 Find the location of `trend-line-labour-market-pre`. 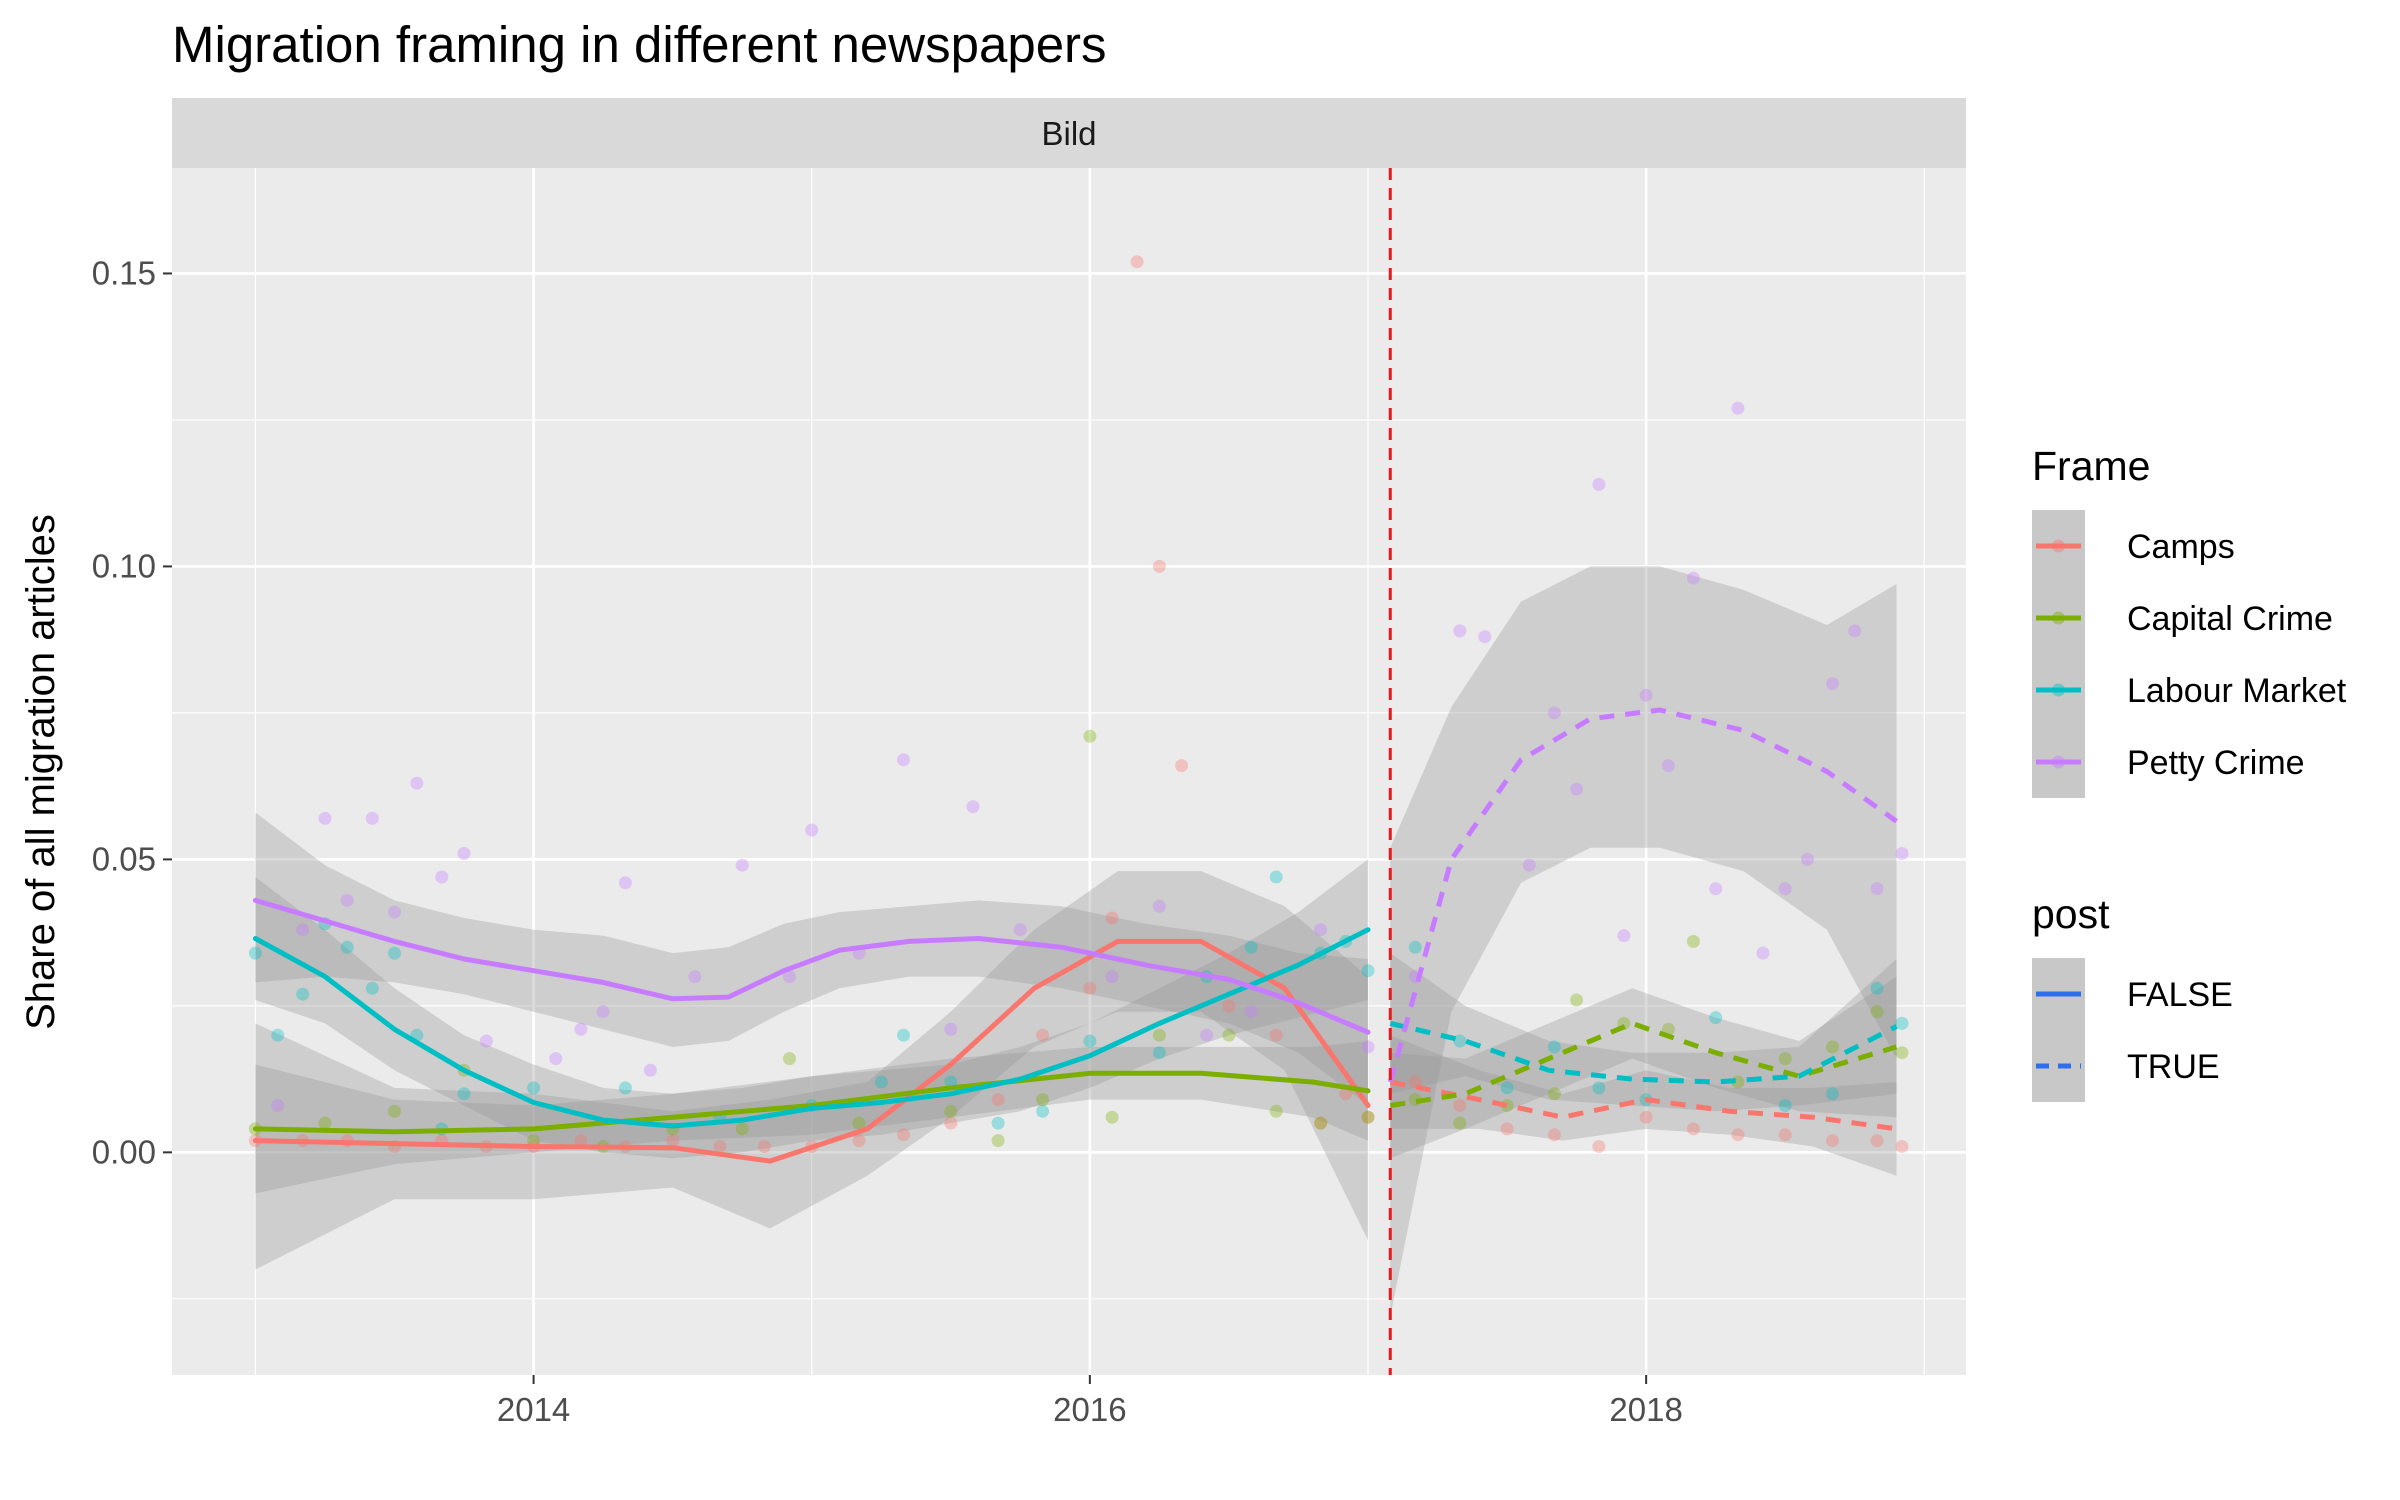

trend-line-labour-market-pre is located at coordinates (811, 1028).